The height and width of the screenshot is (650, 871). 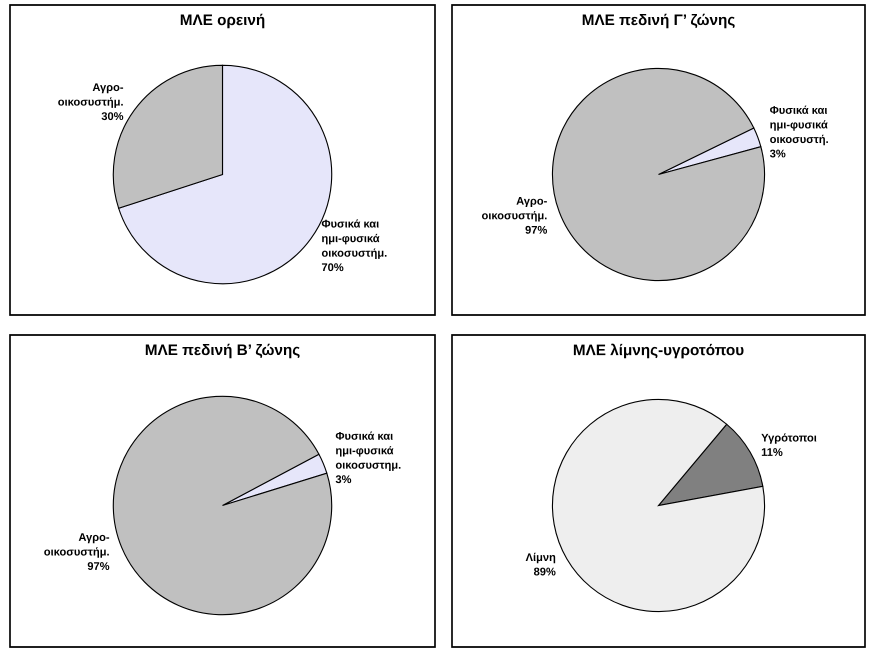 I want to click on chart-title: ΜΛΕ πεδινή Β’ ζώνης, so click(x=223, y=351).